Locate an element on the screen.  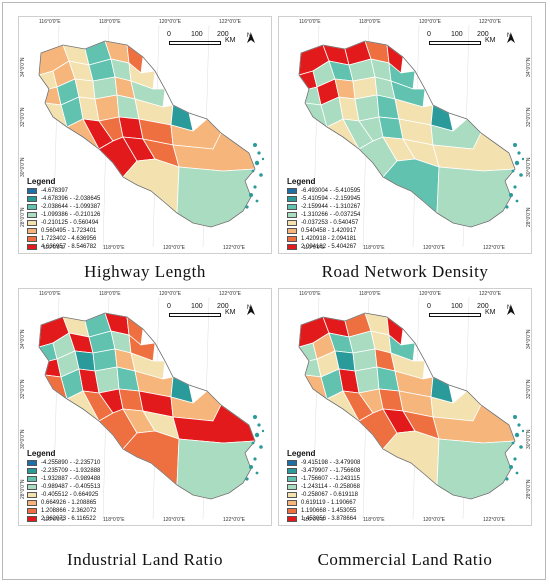
legend-entry: -0.989487 - -0.405513 is located at coordinates (63, 487).